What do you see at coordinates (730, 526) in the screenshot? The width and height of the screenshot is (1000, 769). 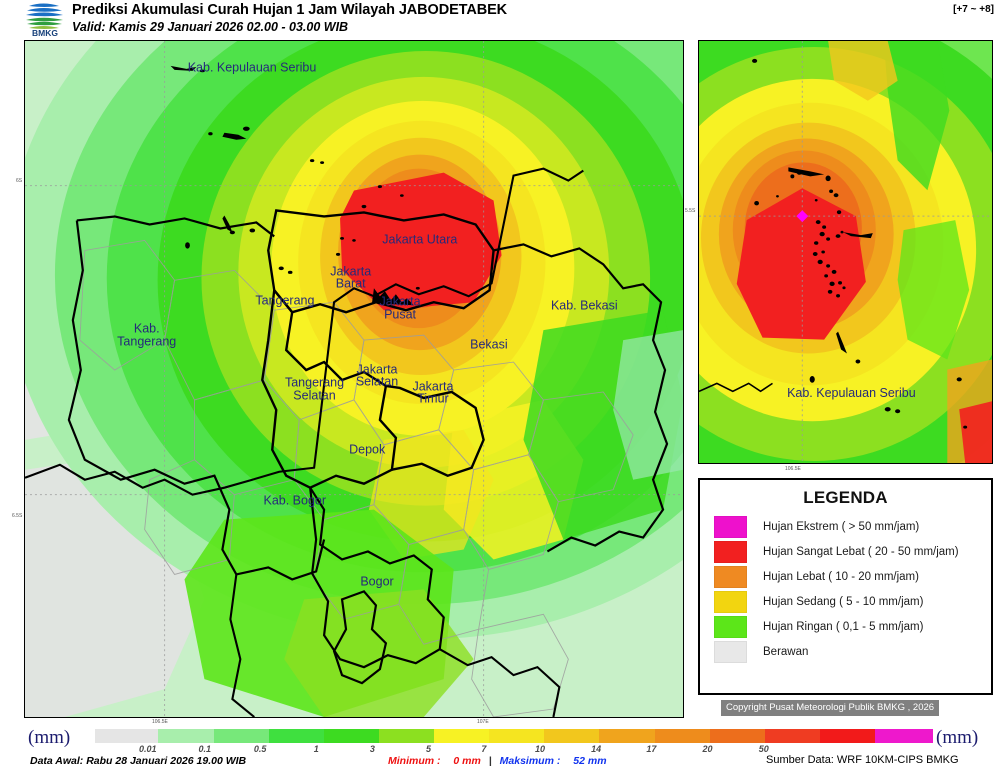 I see `legend-swatch-hujan-ekstrem` at bounding box center [730, 526].